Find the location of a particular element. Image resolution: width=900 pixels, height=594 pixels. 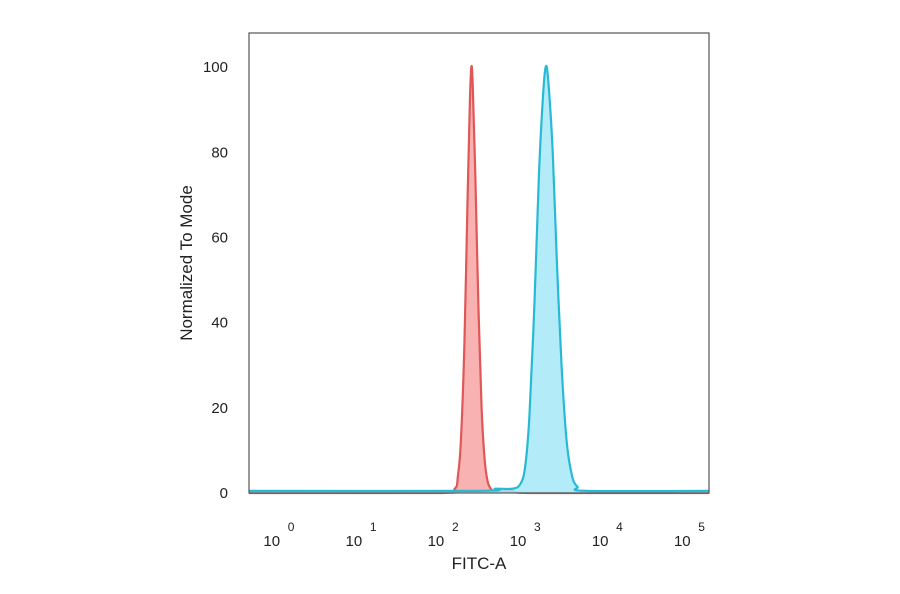

y-tick-layer: 0 20 40 60 80 100 is located at coordinates (215, 280).